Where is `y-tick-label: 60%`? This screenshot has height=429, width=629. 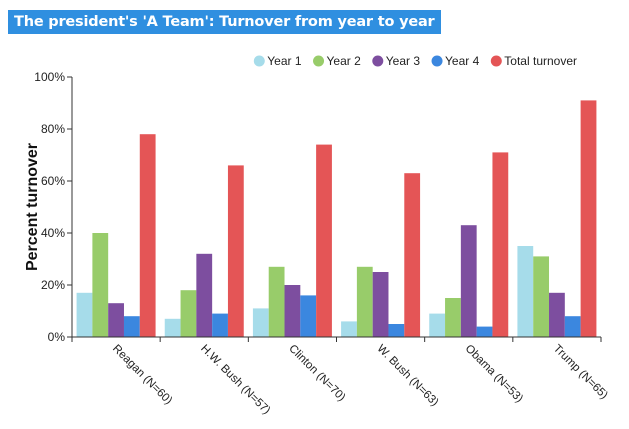 y-tick-label: 60% is located at coordinates (53, 181).